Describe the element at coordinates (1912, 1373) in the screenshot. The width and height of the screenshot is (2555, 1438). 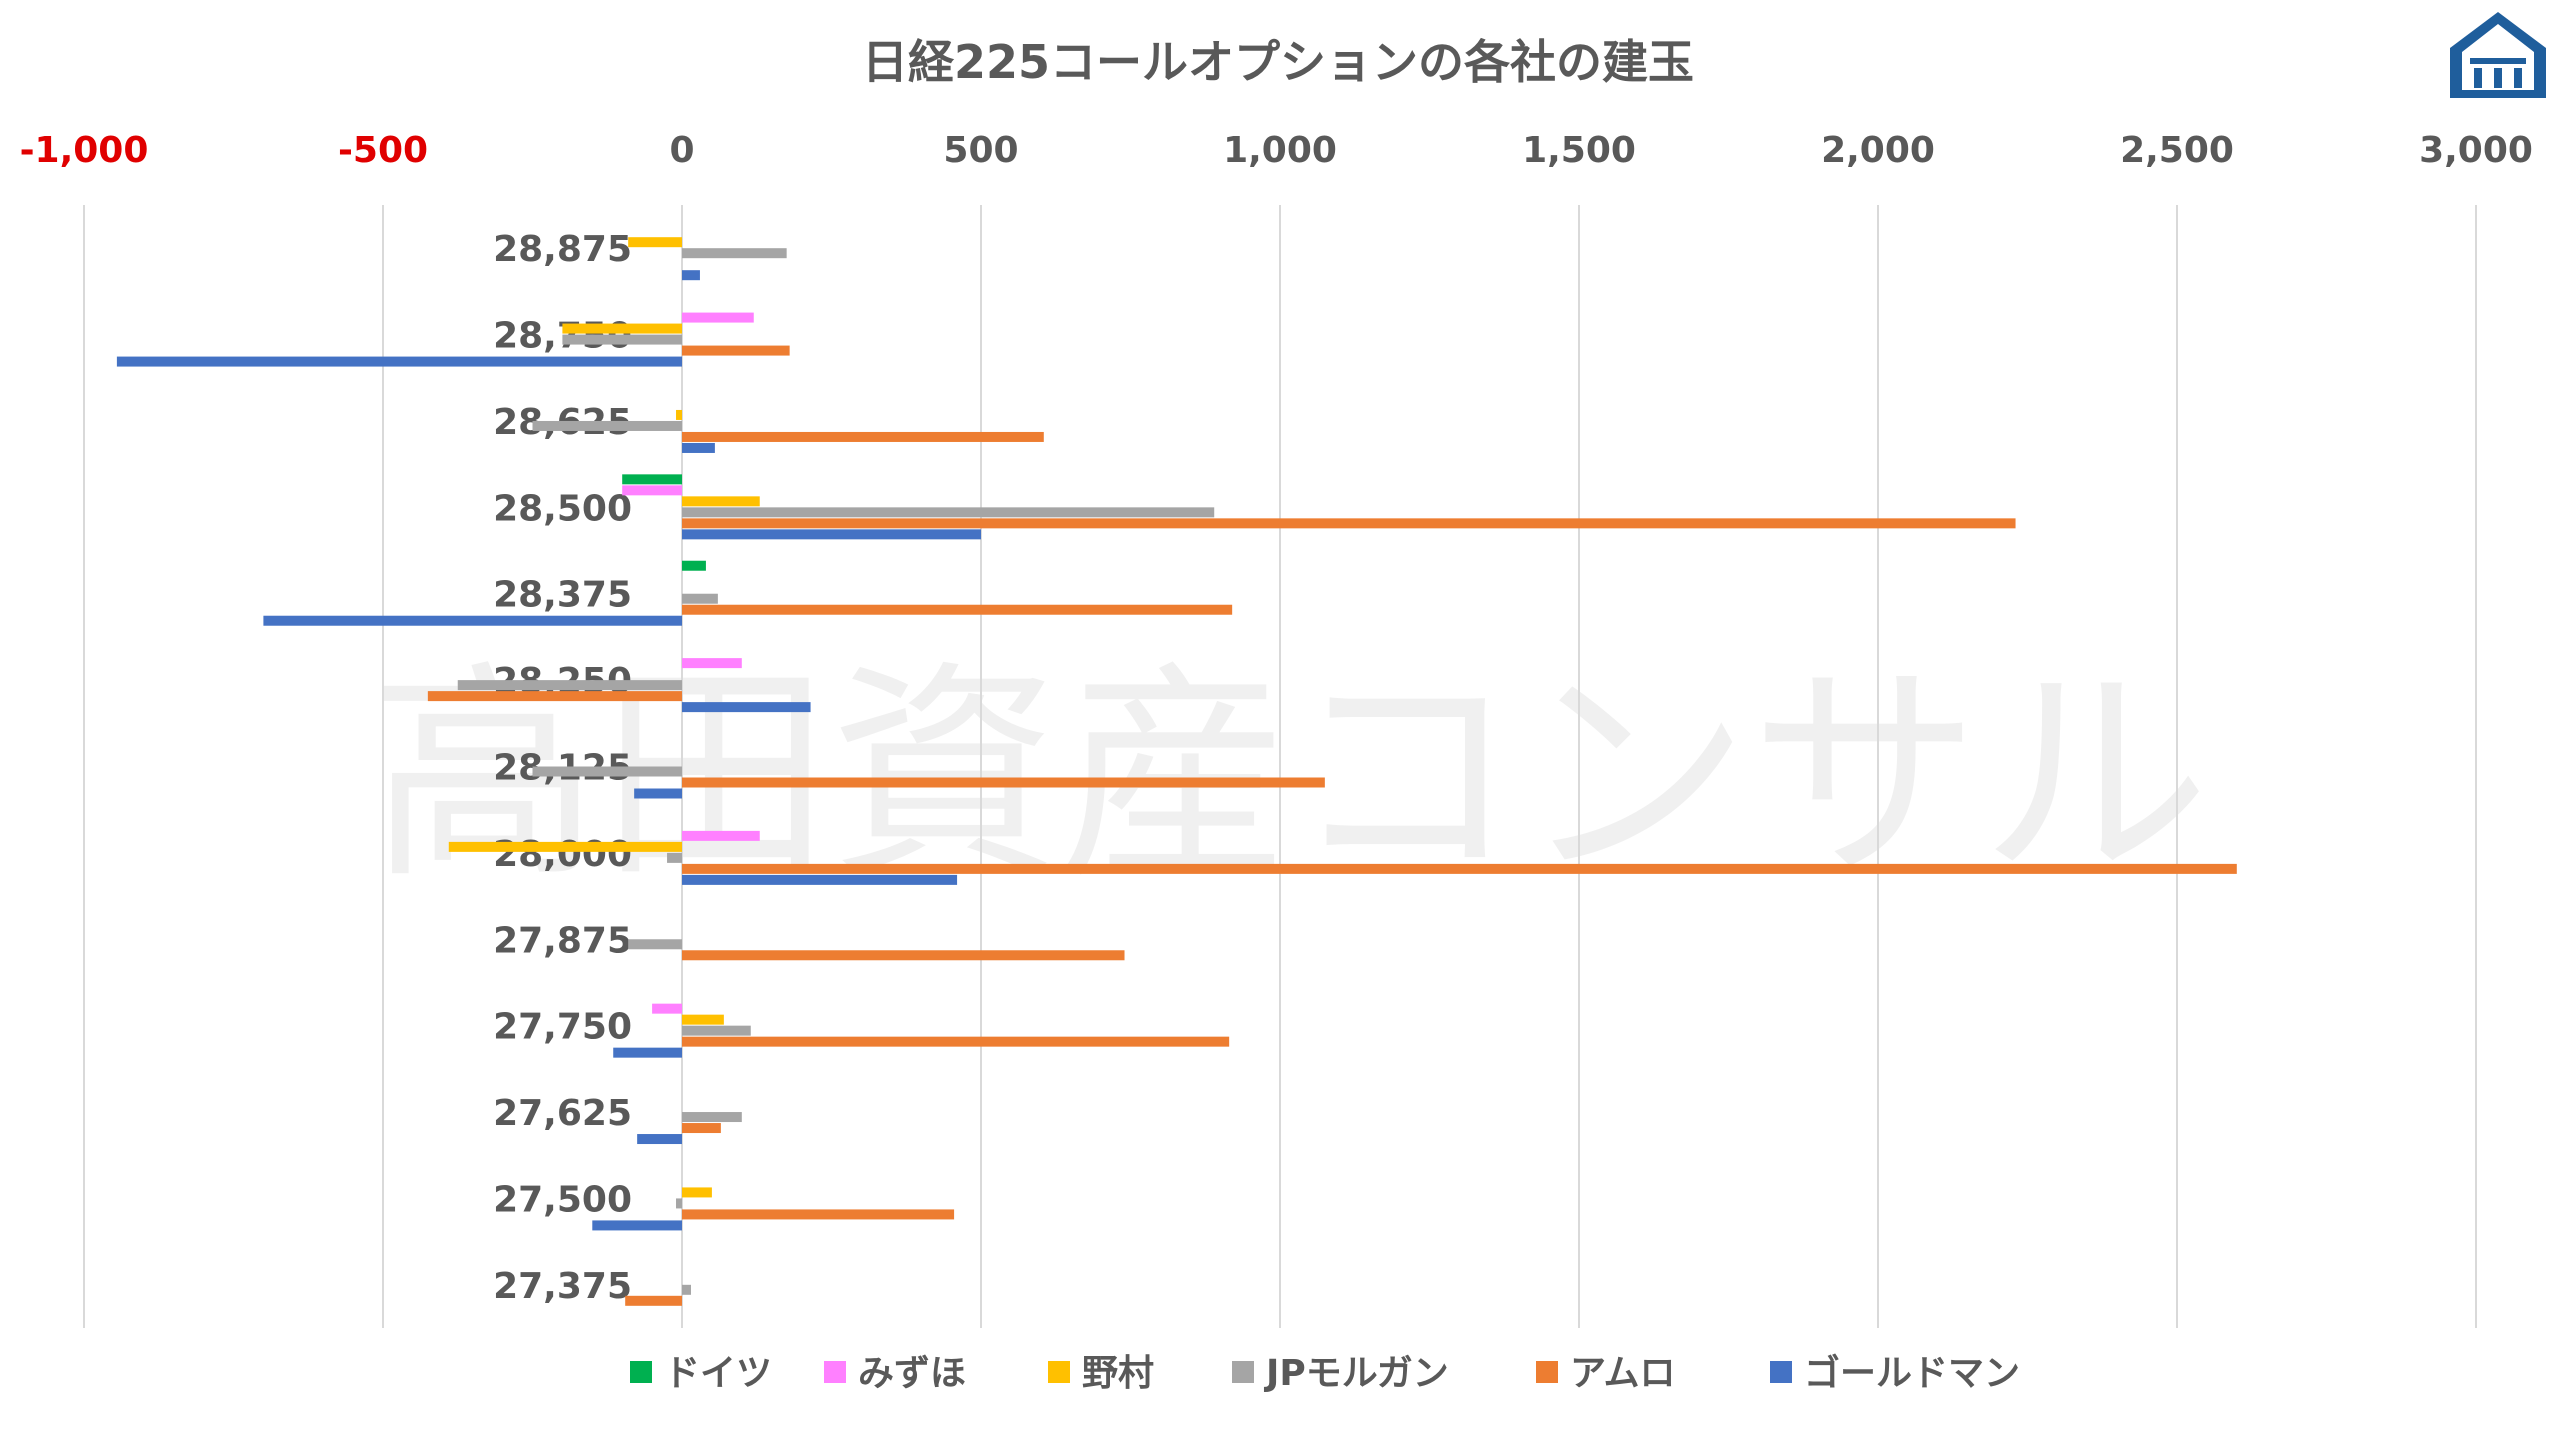
I see `legend-label: ゴールドマン` at that location.